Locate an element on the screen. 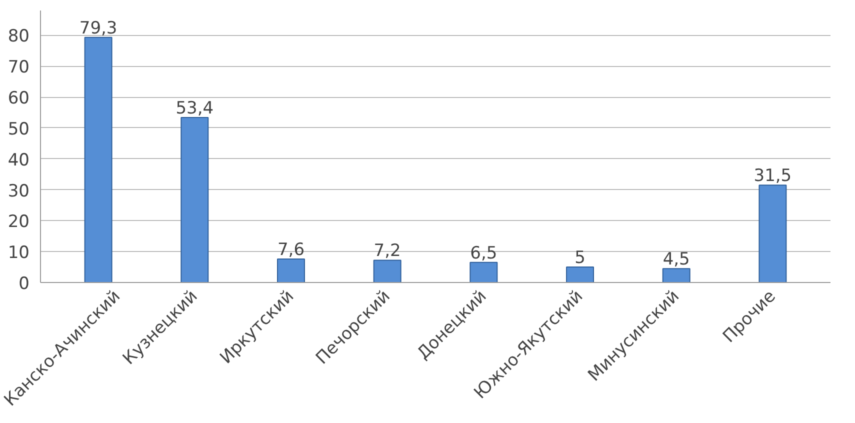 Image resolution: width=855 pixels, height=423 pixels. data-label: 4,5 is located at coordinates (676, 260).